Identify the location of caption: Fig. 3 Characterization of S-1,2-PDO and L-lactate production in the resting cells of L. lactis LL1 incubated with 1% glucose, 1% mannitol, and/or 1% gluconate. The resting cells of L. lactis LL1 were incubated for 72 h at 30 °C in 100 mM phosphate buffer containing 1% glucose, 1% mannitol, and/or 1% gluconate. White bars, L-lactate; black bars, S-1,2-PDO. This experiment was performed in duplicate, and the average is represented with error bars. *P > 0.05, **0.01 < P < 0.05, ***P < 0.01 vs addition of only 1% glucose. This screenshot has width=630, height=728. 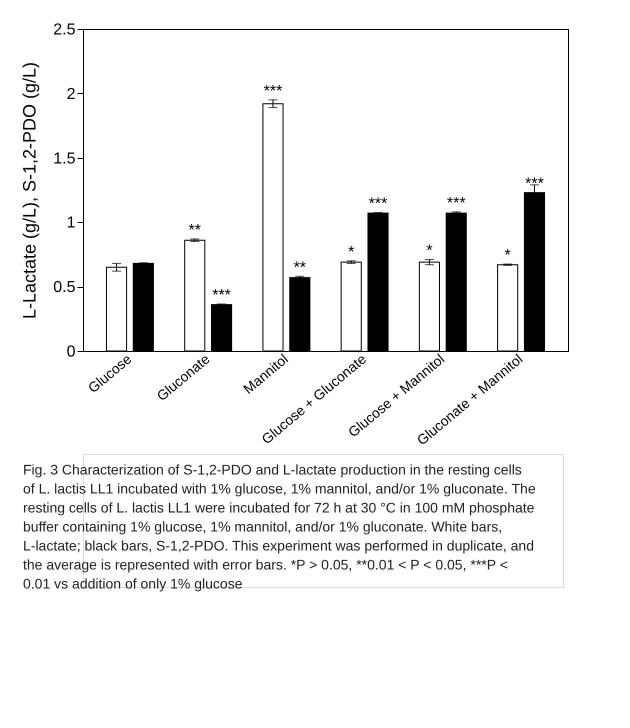
(279, 527).